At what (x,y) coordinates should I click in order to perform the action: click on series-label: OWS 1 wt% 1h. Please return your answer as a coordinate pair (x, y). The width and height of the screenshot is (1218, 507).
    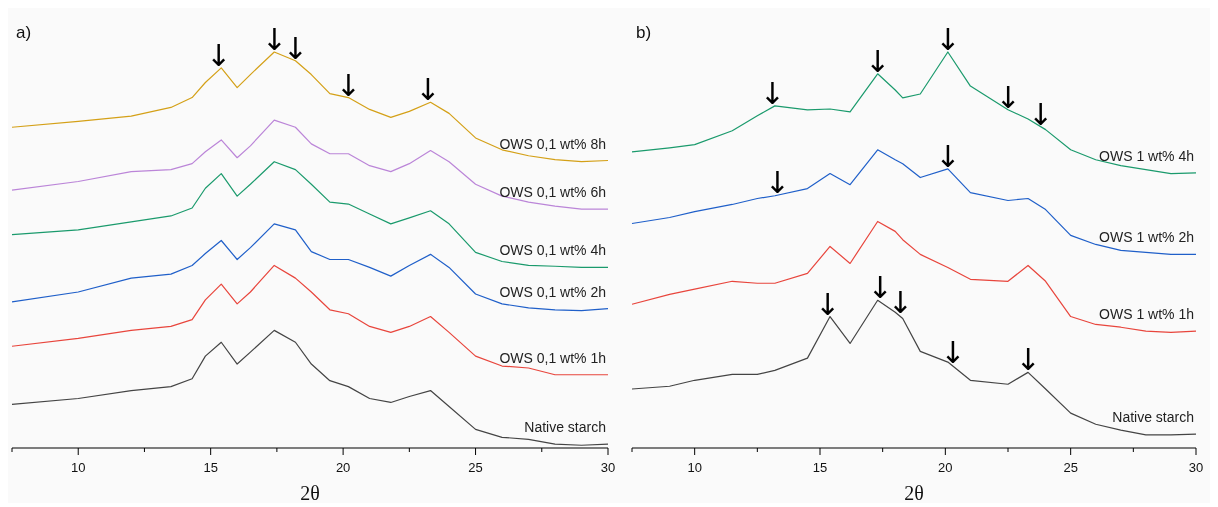
    Looking at the image, I should click on (1146, 314).